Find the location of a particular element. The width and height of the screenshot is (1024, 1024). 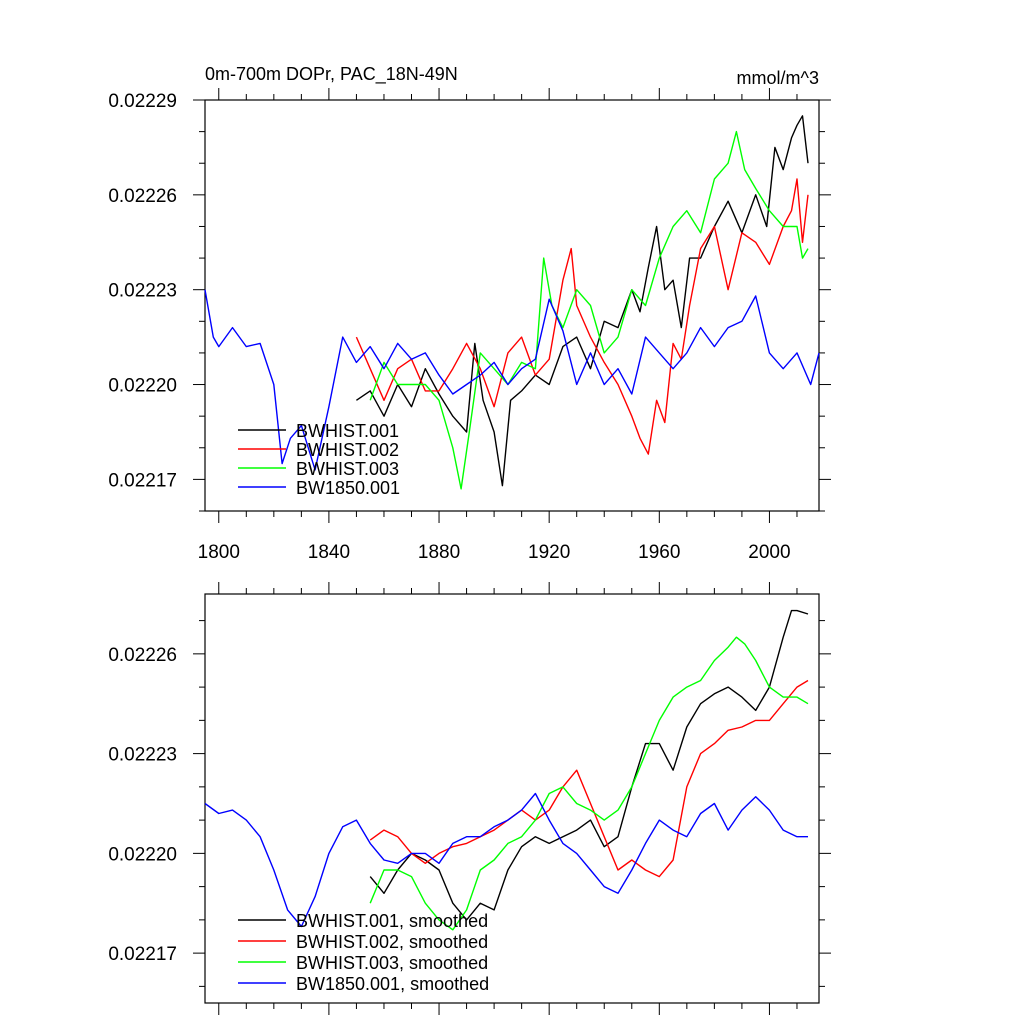

chart-title: 0m-700m DOPr, PAC_18N-49N is located at coordinates (331, 74).